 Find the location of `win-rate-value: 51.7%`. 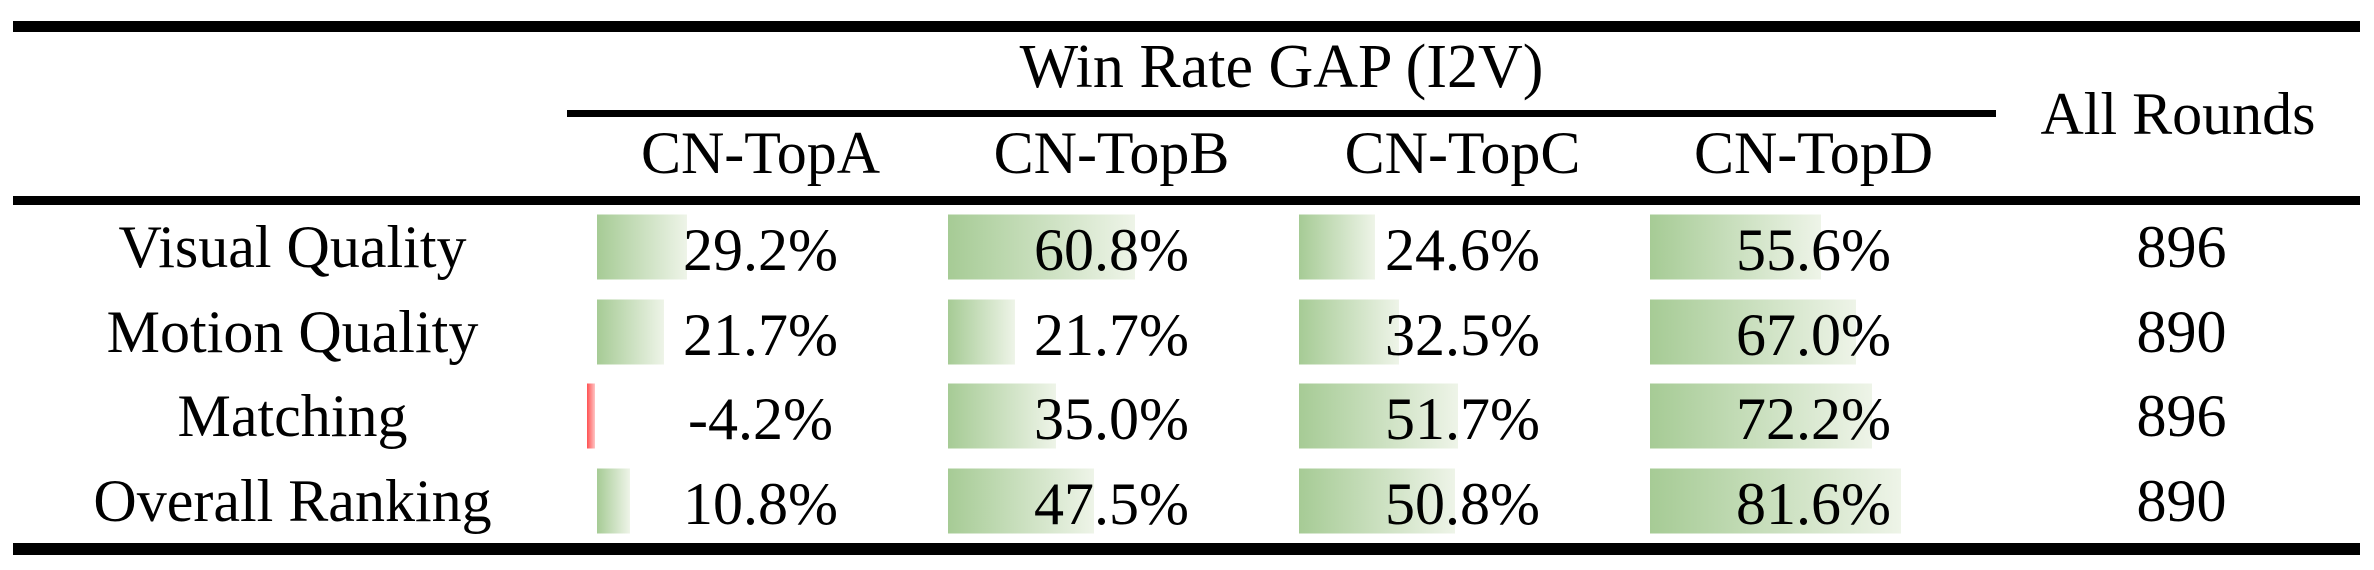

win-rate-value: 51.7% is located at coordinates (1462, 419).